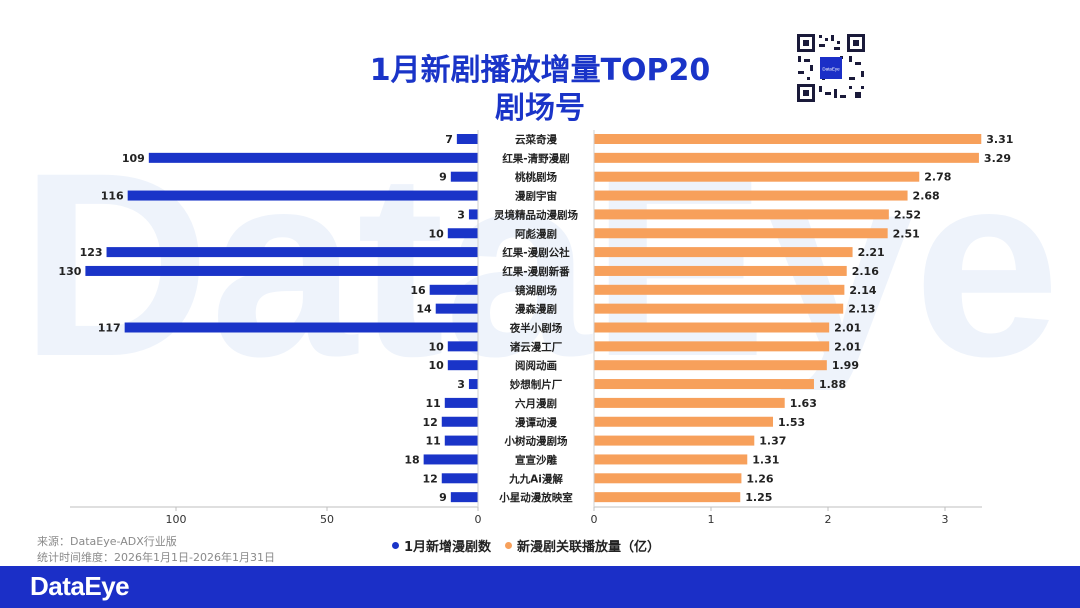  Describe the element at coordinates (862, 290) in the screenshot. I see `right-data-label: 2.14` at that location.